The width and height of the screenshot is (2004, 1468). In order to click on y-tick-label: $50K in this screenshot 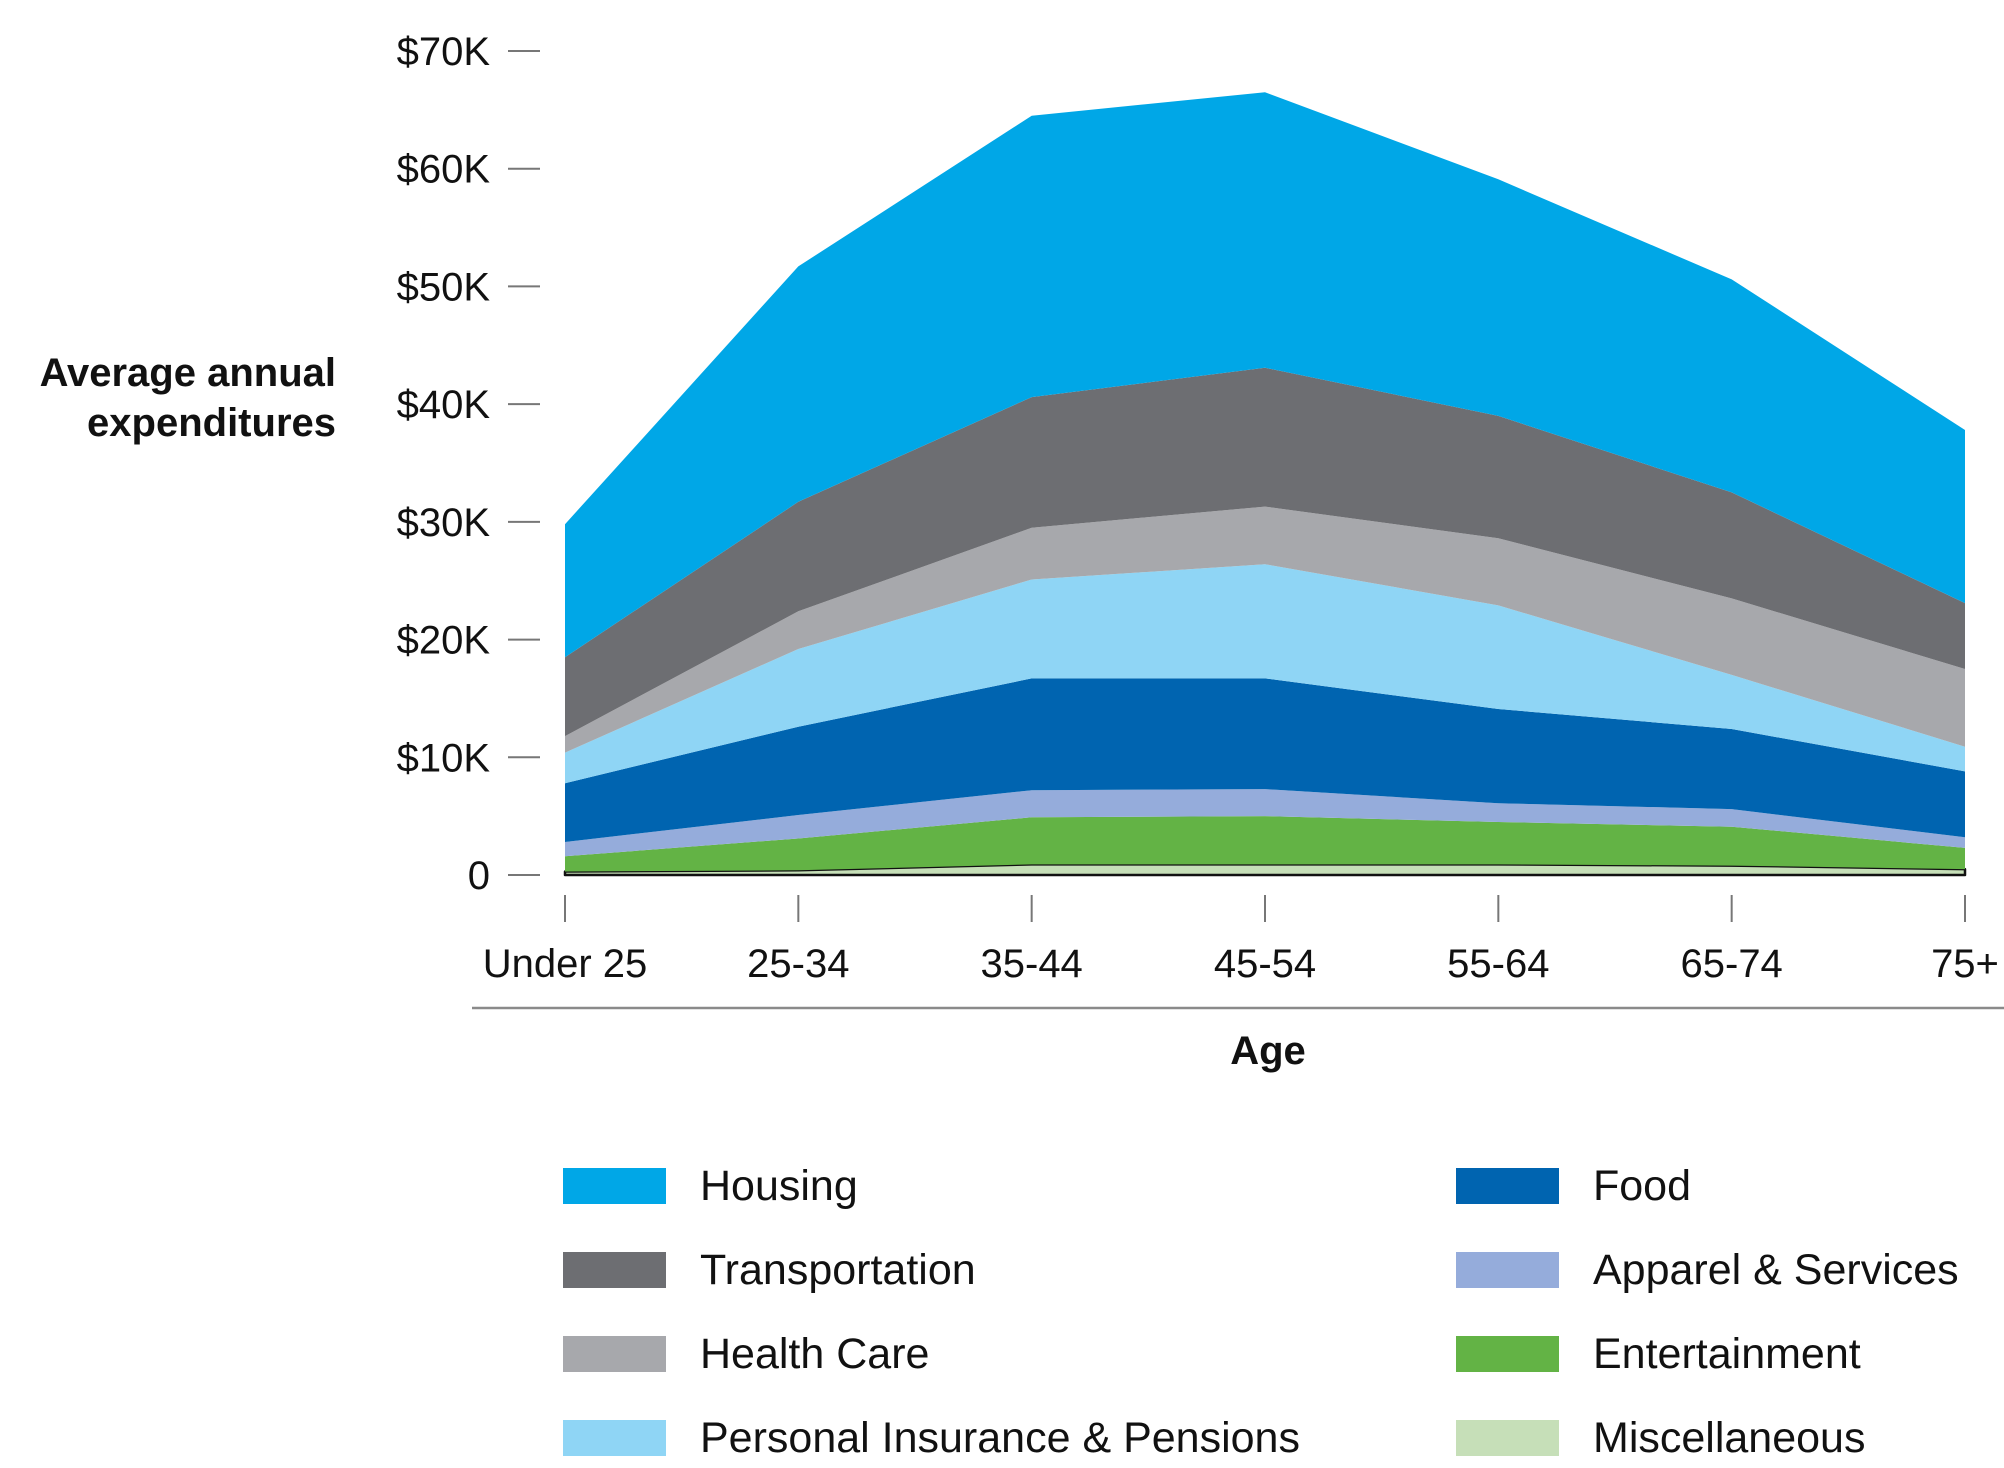, I will do `click(444, 287)`.